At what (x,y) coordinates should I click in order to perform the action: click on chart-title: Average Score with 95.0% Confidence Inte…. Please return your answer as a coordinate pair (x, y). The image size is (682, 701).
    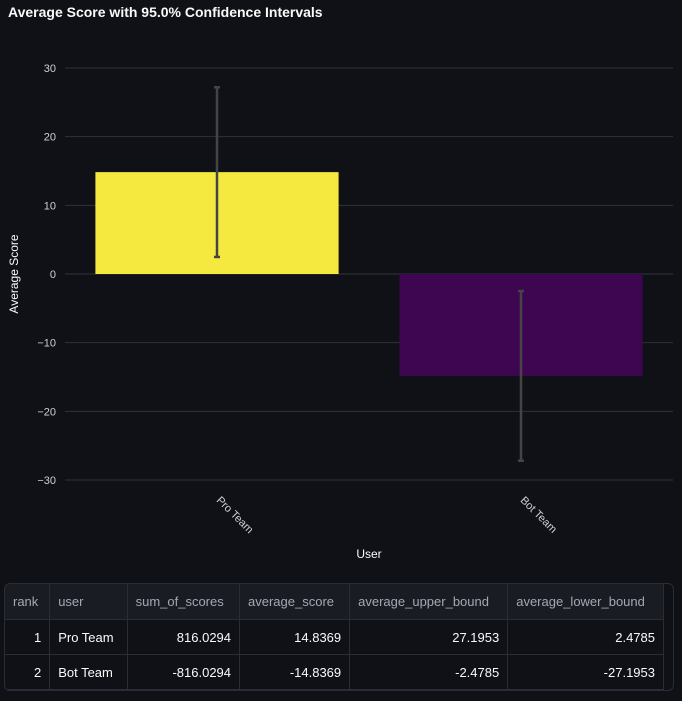
    Looking at the image, I should click on (165, 12).